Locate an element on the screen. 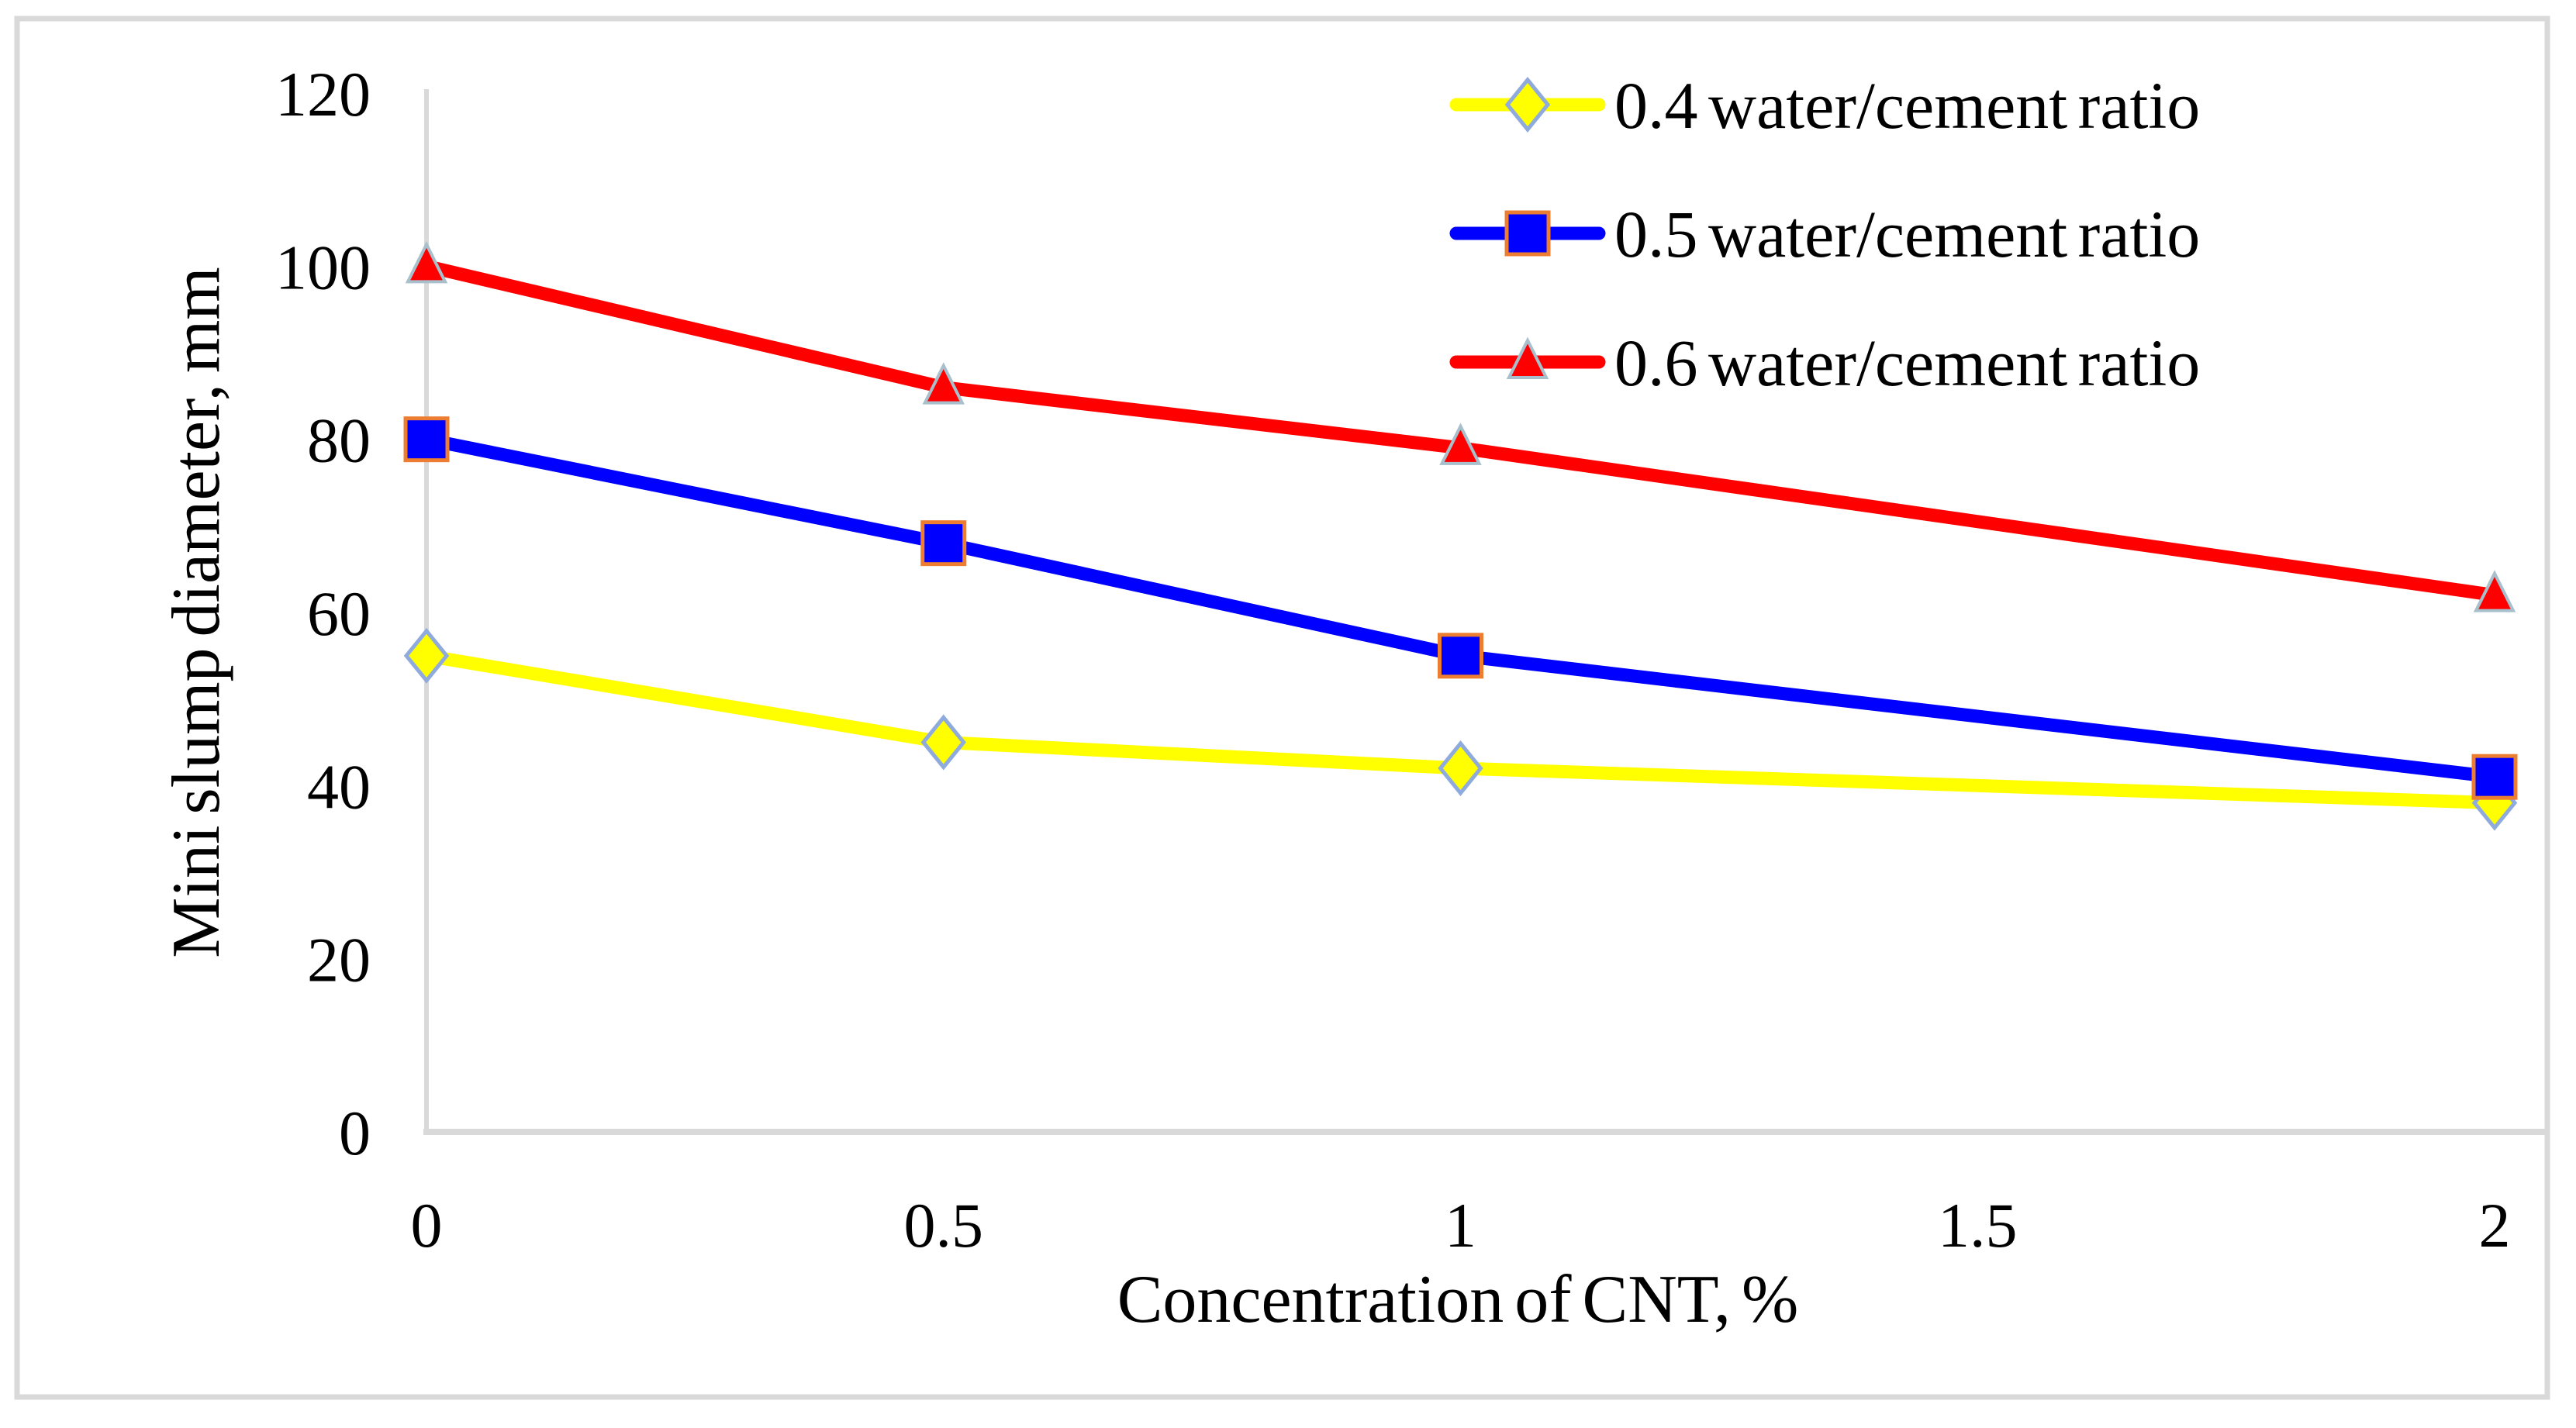 The height and width of the screenshot is (1428, 2576). x-tick-label: 1.5 is located at coordinates (1978, 1226).